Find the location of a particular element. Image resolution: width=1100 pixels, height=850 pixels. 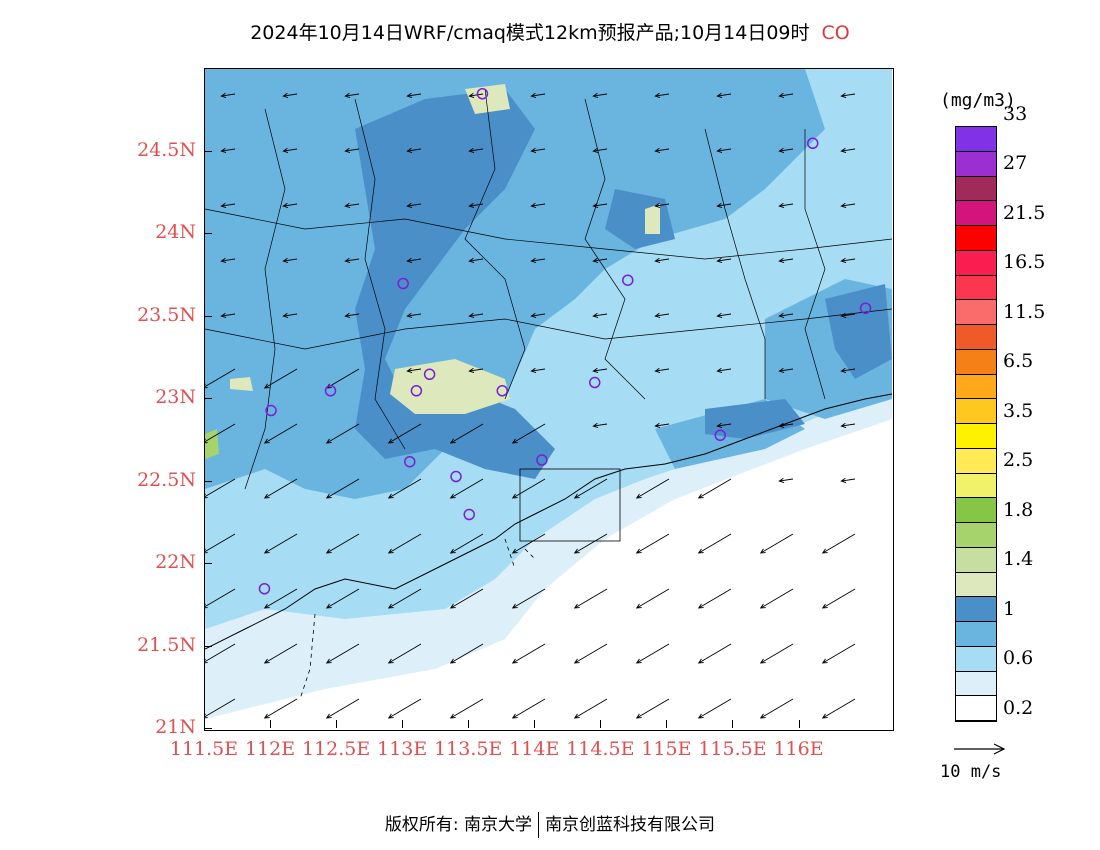

lon-label: 116E is located at coordinates (798, 749).